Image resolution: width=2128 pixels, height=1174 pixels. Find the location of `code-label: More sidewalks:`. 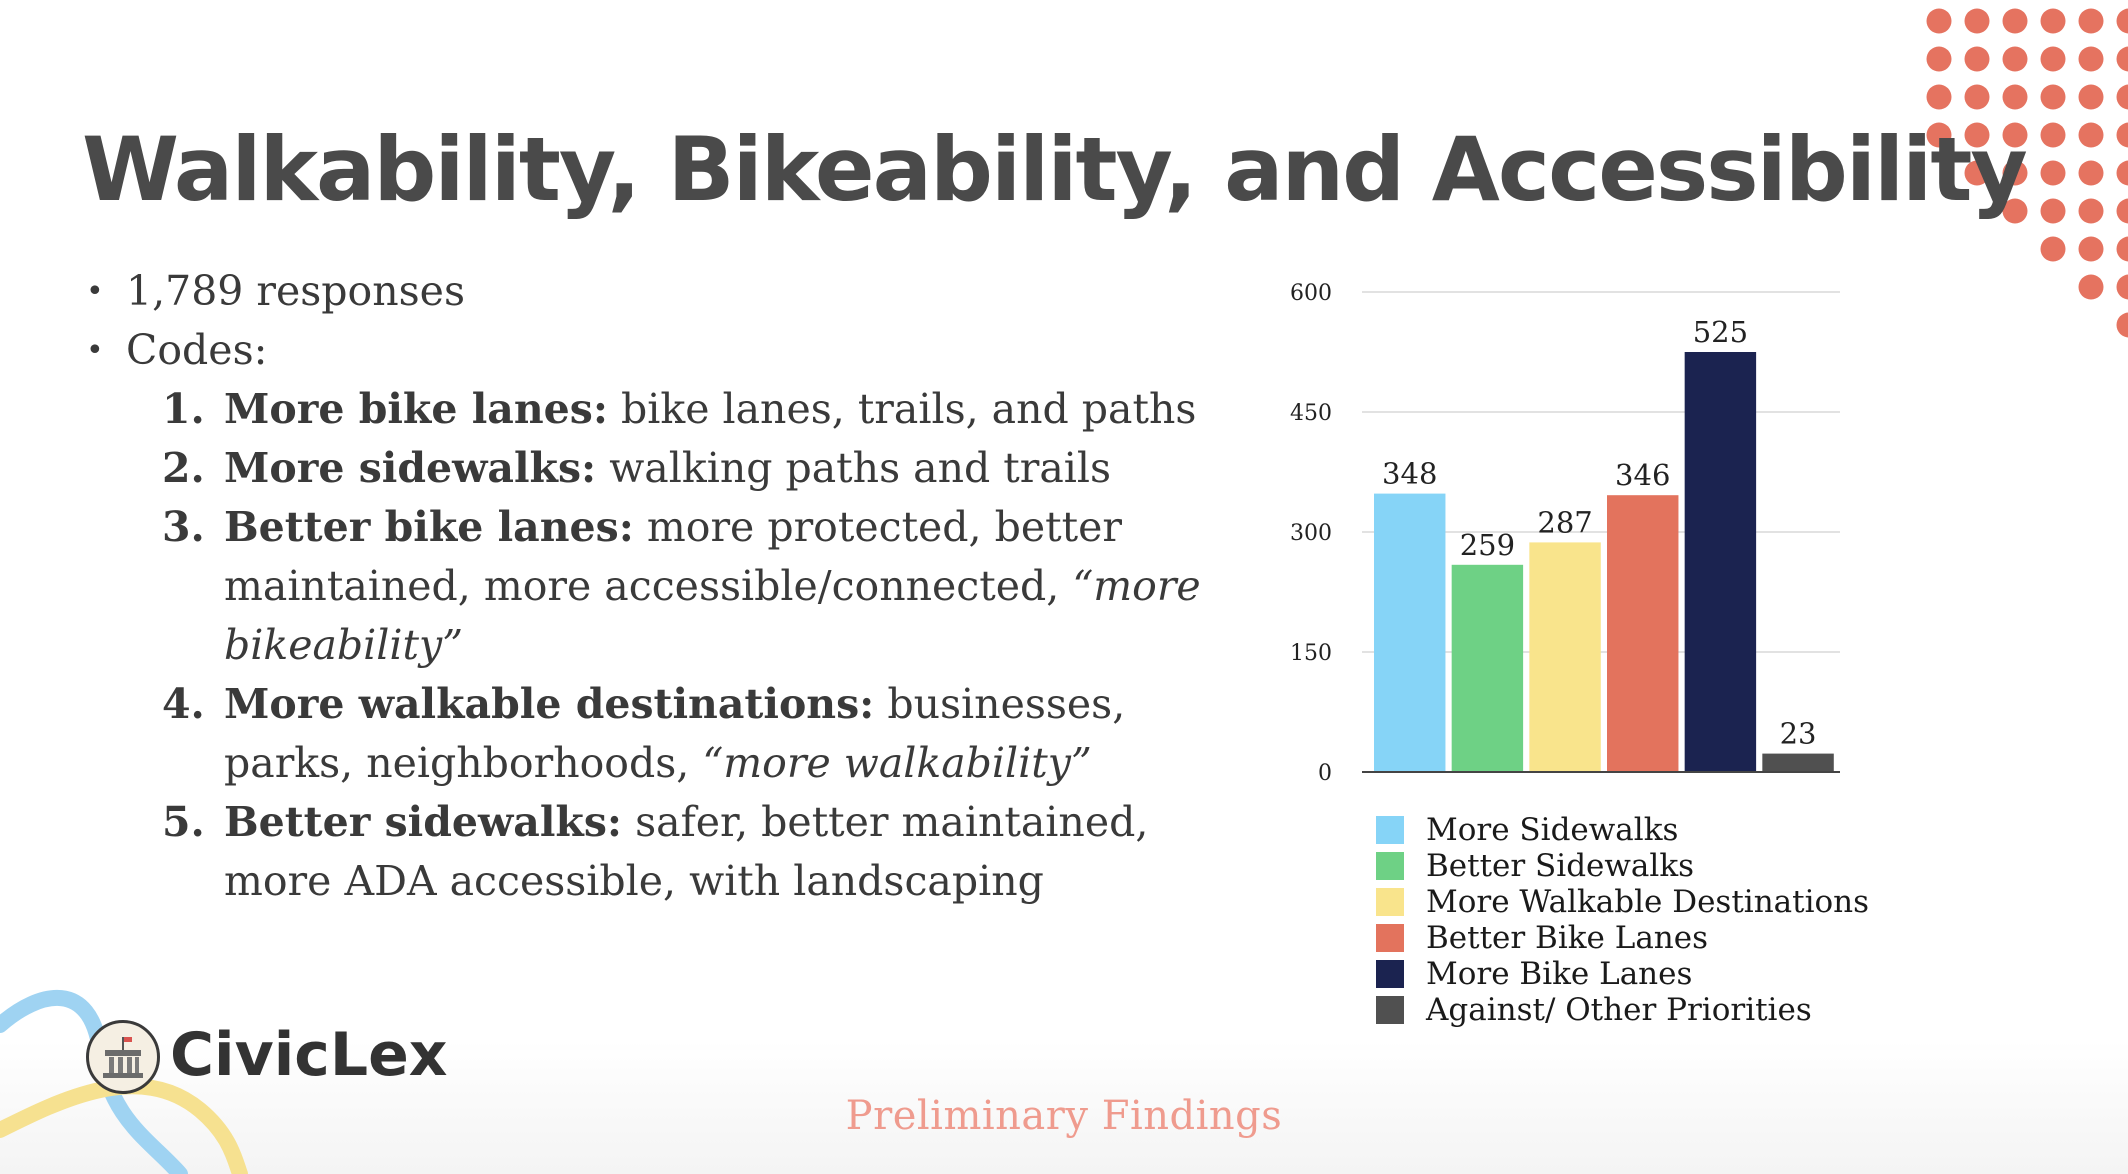

code-label: More sidewalks: is located at coordinates (410, 468).